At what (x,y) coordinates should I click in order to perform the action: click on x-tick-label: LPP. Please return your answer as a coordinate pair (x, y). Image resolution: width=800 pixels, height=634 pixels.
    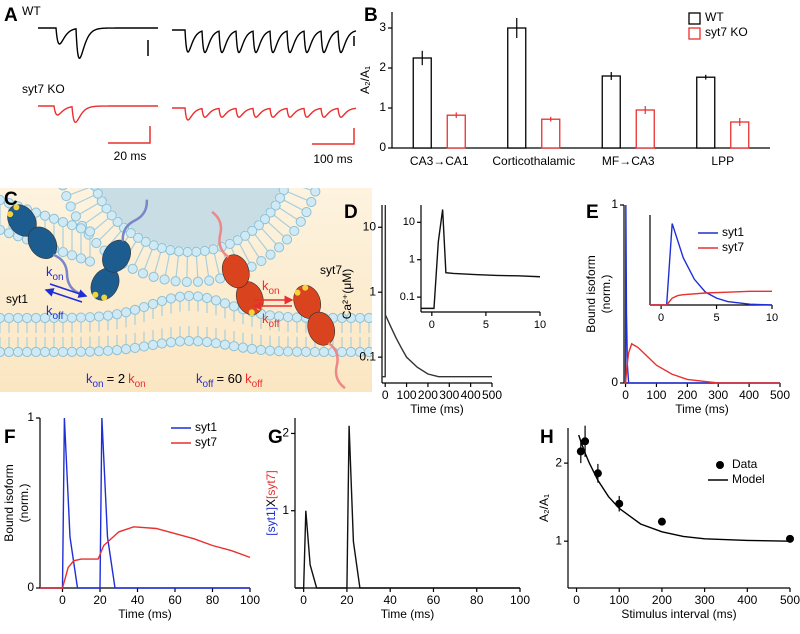
    Looking at the image, I should click on (722, 161).